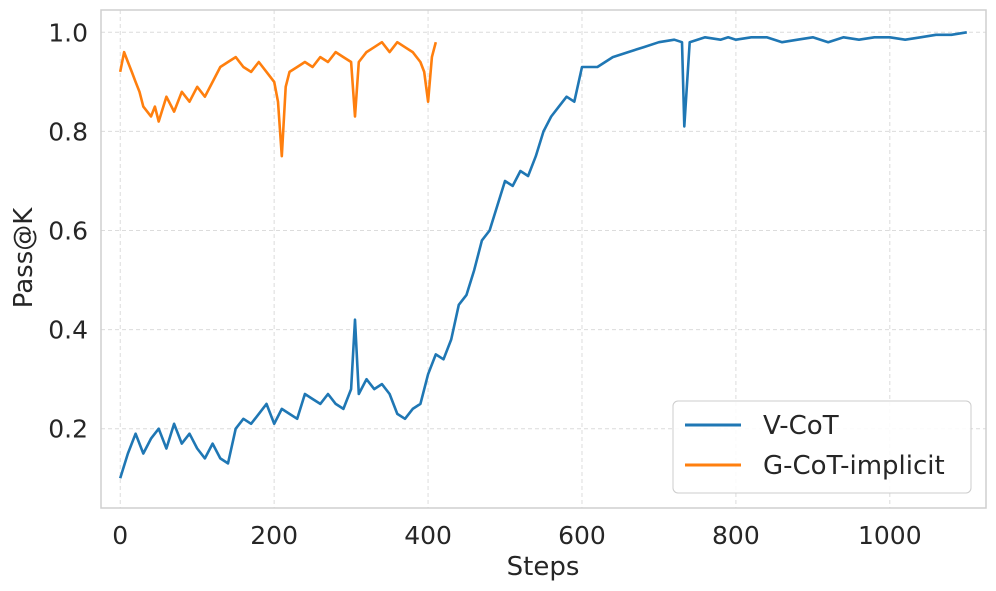 Image resolution: width=996 pixels, height=591 pixels. I want to click on x-tick-label: 1000, so click(890, 535).